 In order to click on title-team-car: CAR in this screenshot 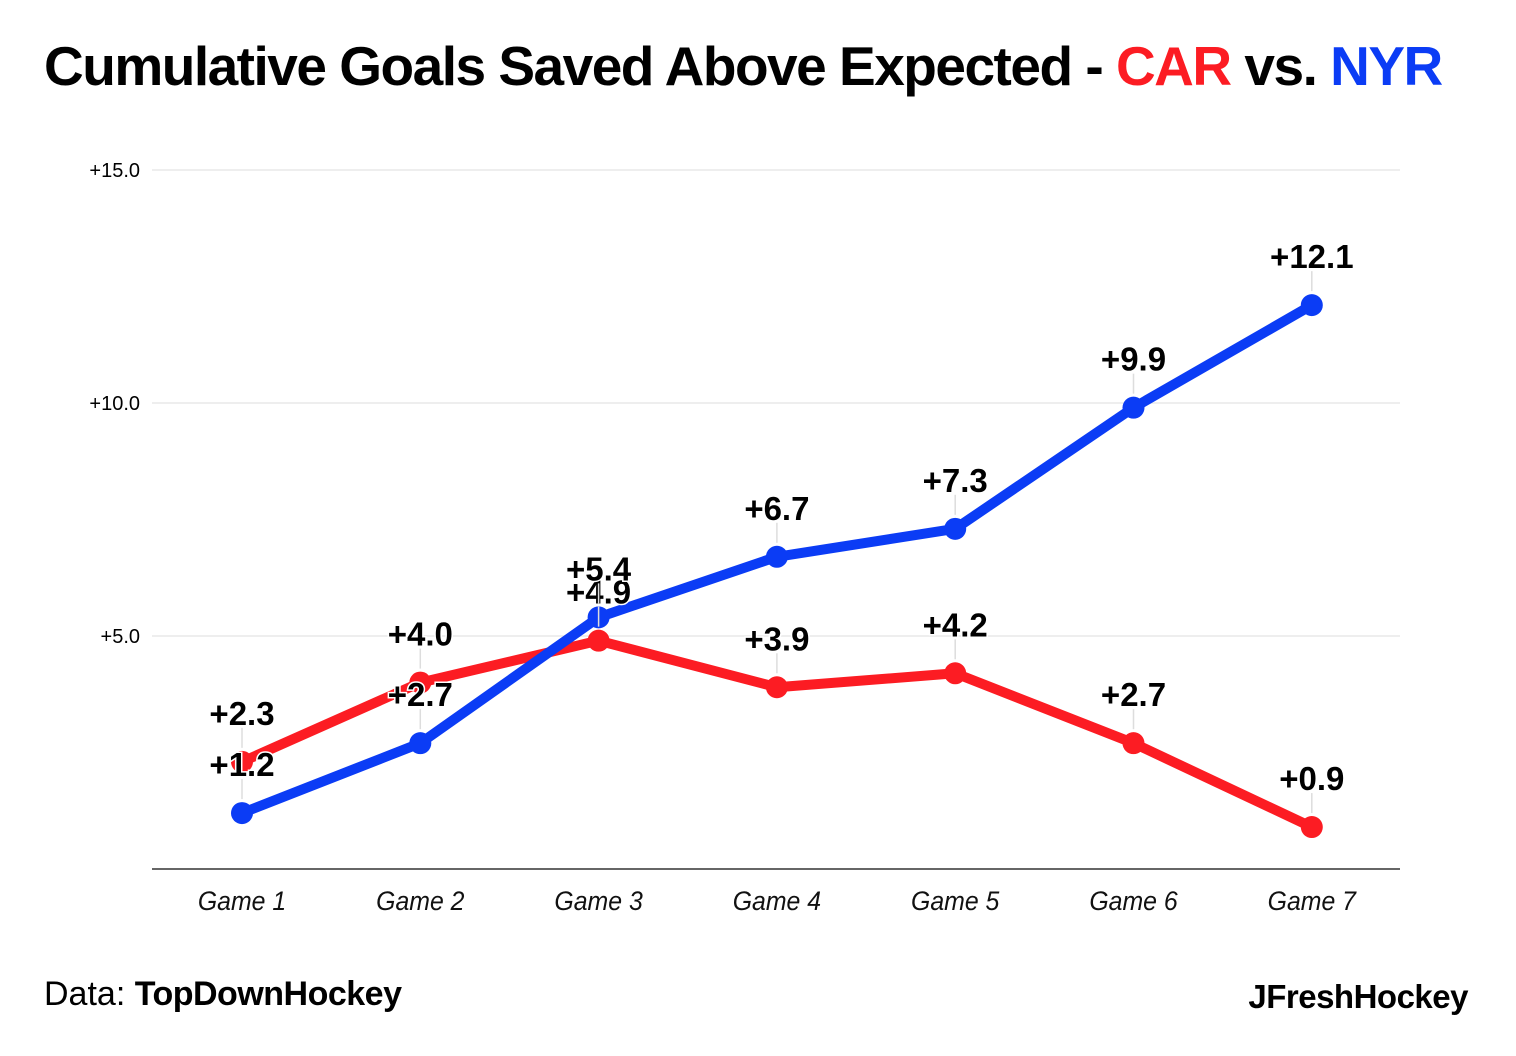, I will do `click(1173, 66)`.